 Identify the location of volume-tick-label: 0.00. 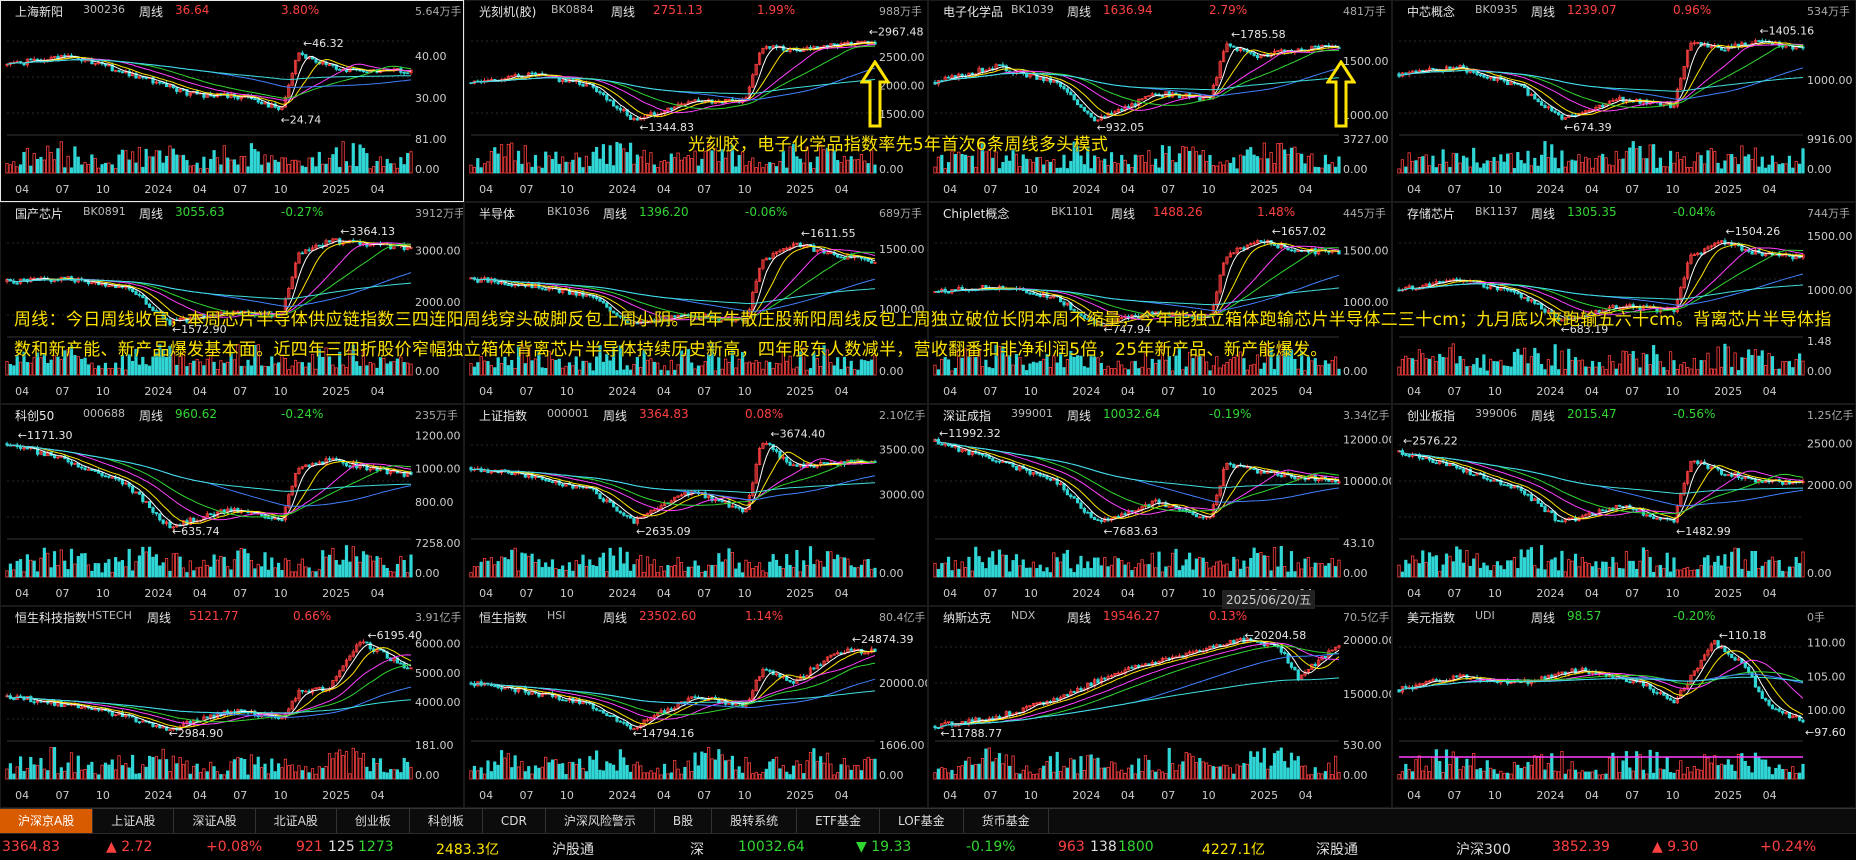
(1819, 169).